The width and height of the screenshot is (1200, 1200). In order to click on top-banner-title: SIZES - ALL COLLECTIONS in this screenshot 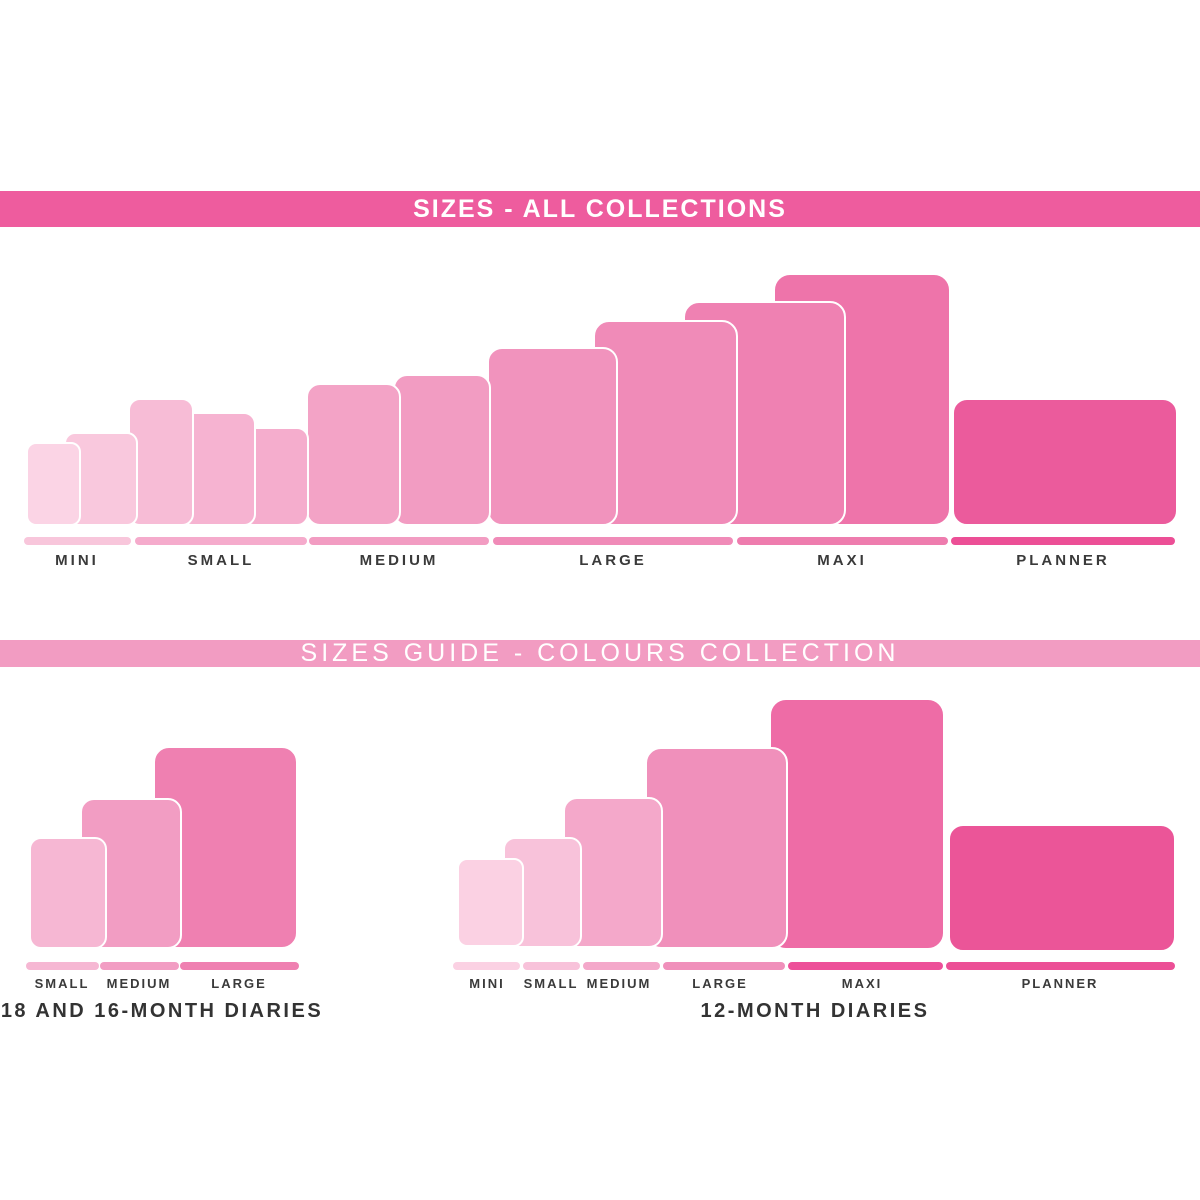, I will do `click(600, 208)`.